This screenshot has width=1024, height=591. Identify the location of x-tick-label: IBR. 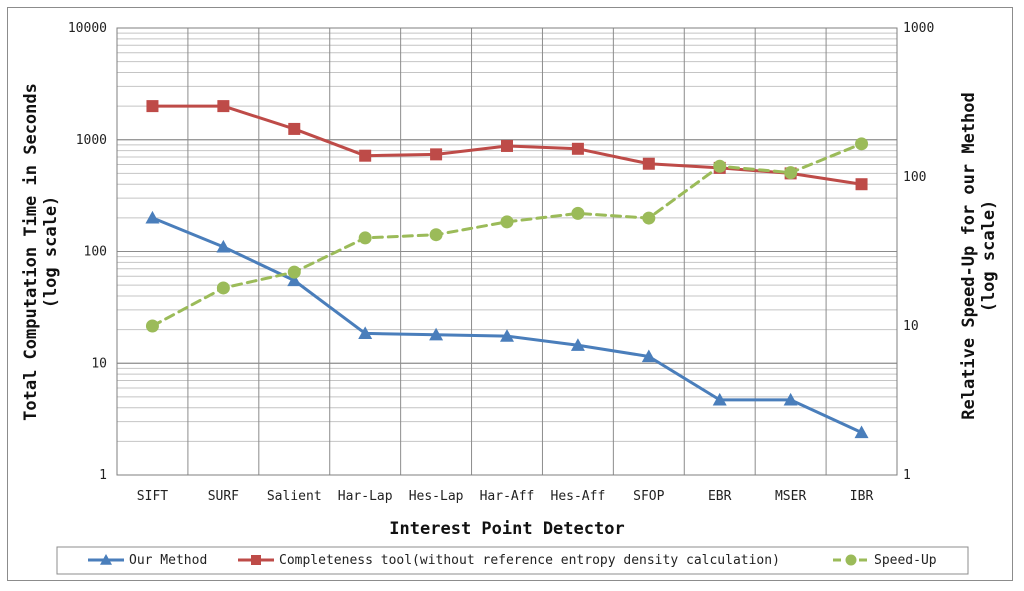
(862, 496).